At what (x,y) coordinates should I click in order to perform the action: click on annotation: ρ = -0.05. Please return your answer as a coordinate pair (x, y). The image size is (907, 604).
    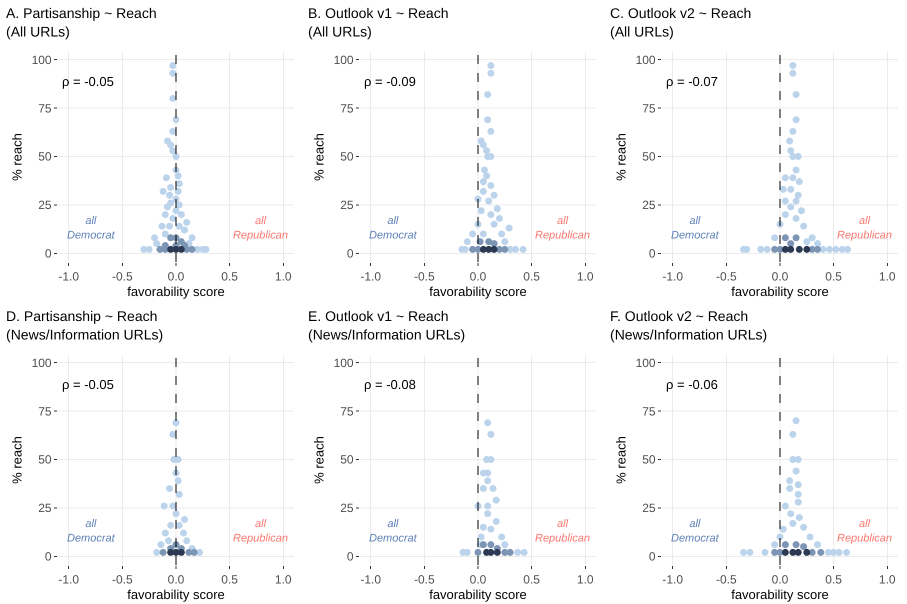
    Looking at the image, I should click on (88, 81).